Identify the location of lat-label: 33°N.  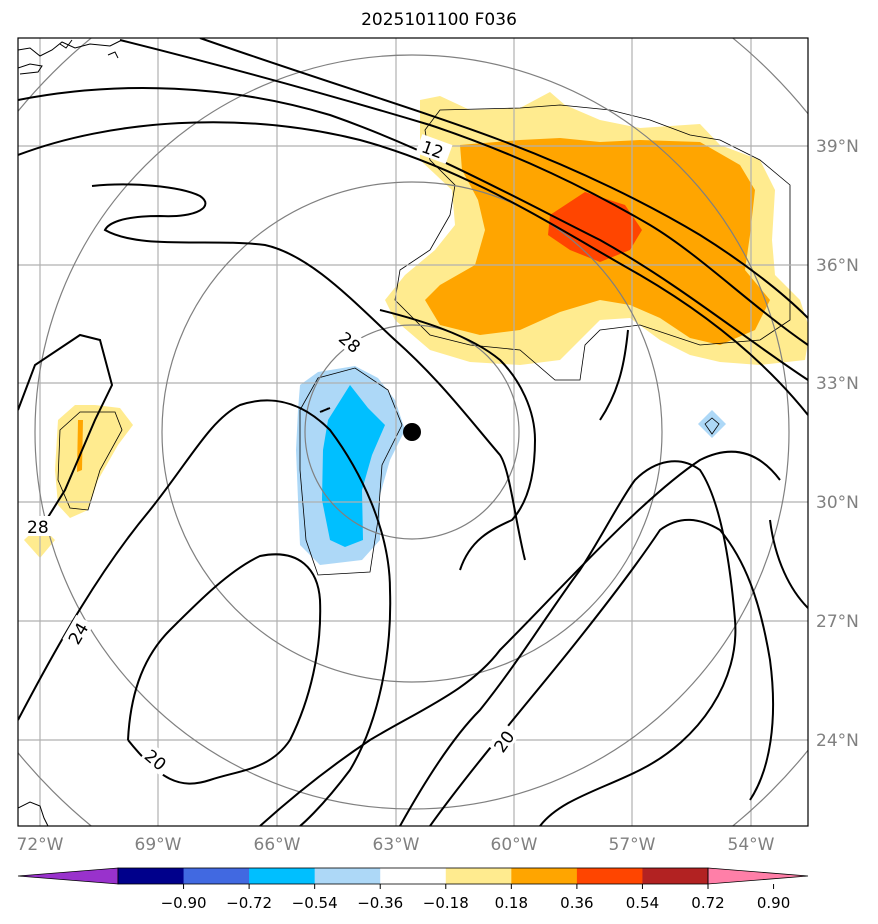
(837, 384).